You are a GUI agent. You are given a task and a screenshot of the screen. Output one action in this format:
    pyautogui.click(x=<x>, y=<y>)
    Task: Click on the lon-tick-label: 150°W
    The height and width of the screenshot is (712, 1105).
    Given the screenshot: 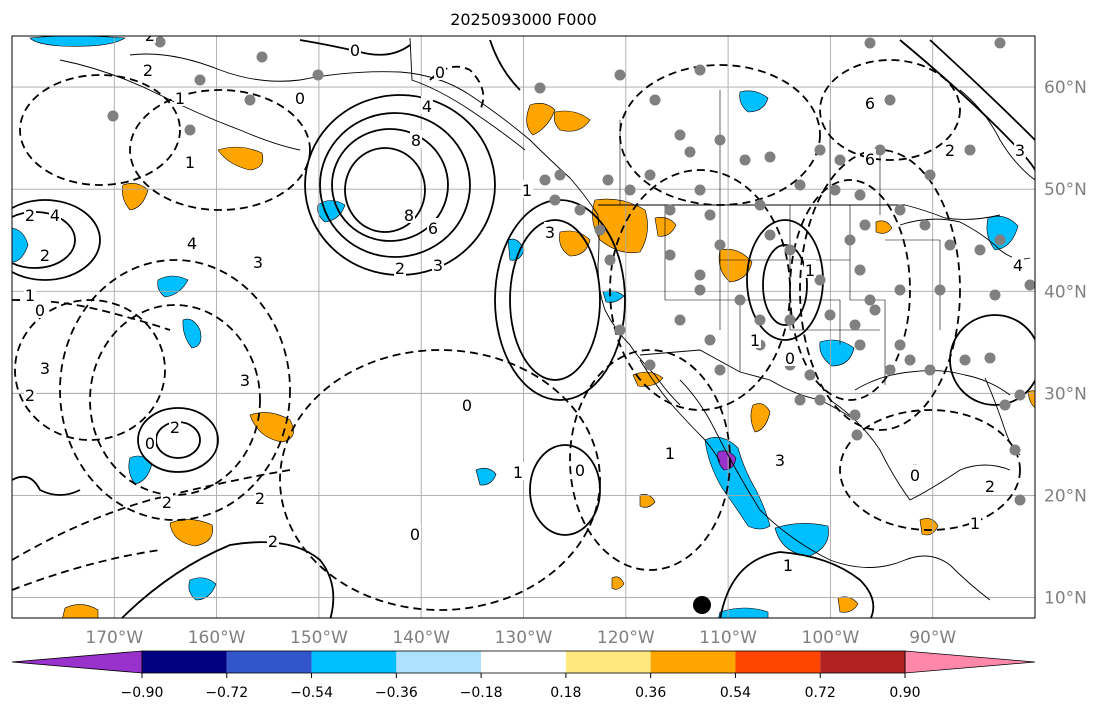 What is the action you would take?
    pyautogui.click(x=319, y=638)
    